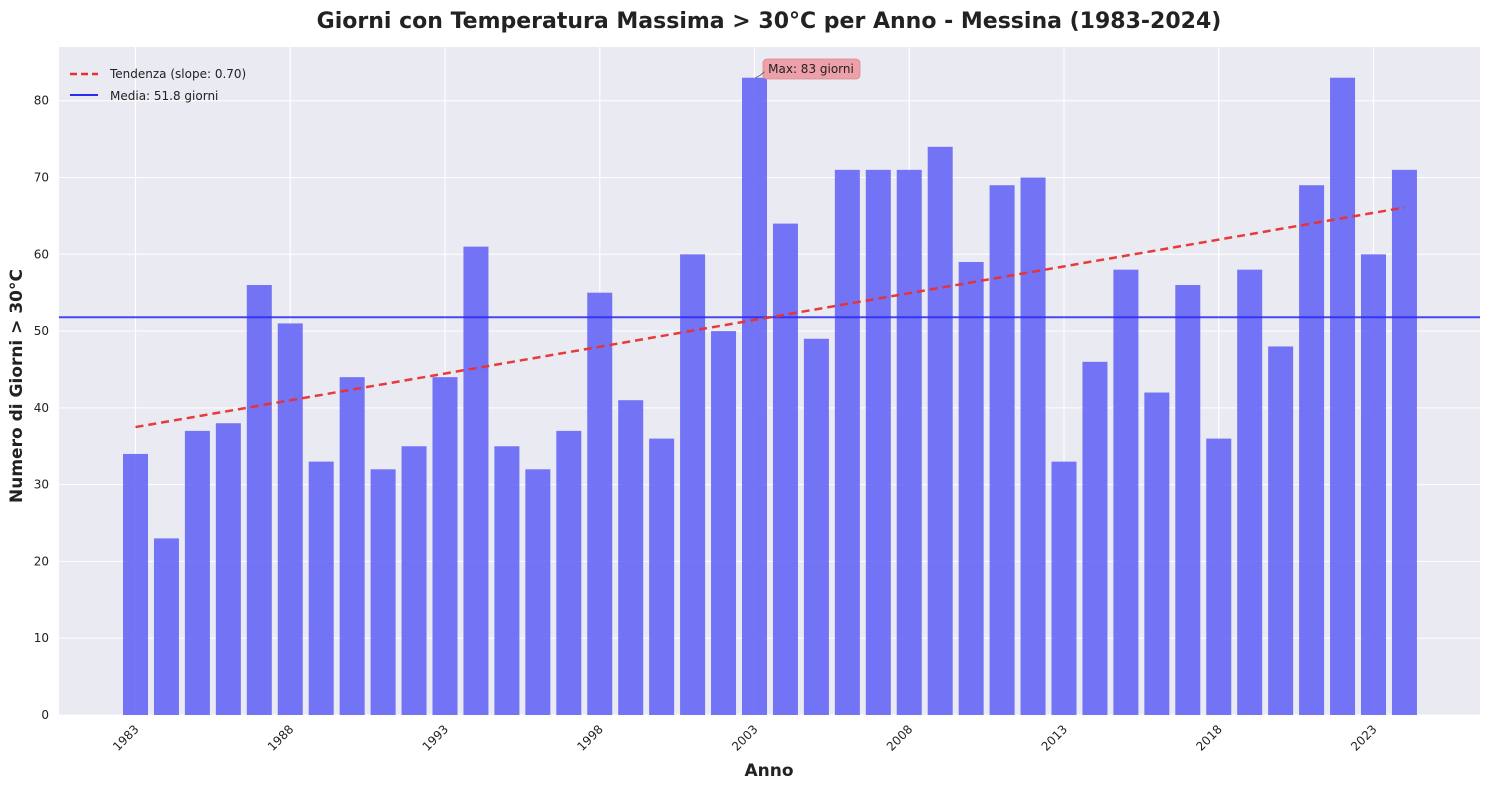 The image size is (1489, 790). Describe the element at coordinates (41, 485) in the screenshot. I see `y-tick-label: 30` at that location.